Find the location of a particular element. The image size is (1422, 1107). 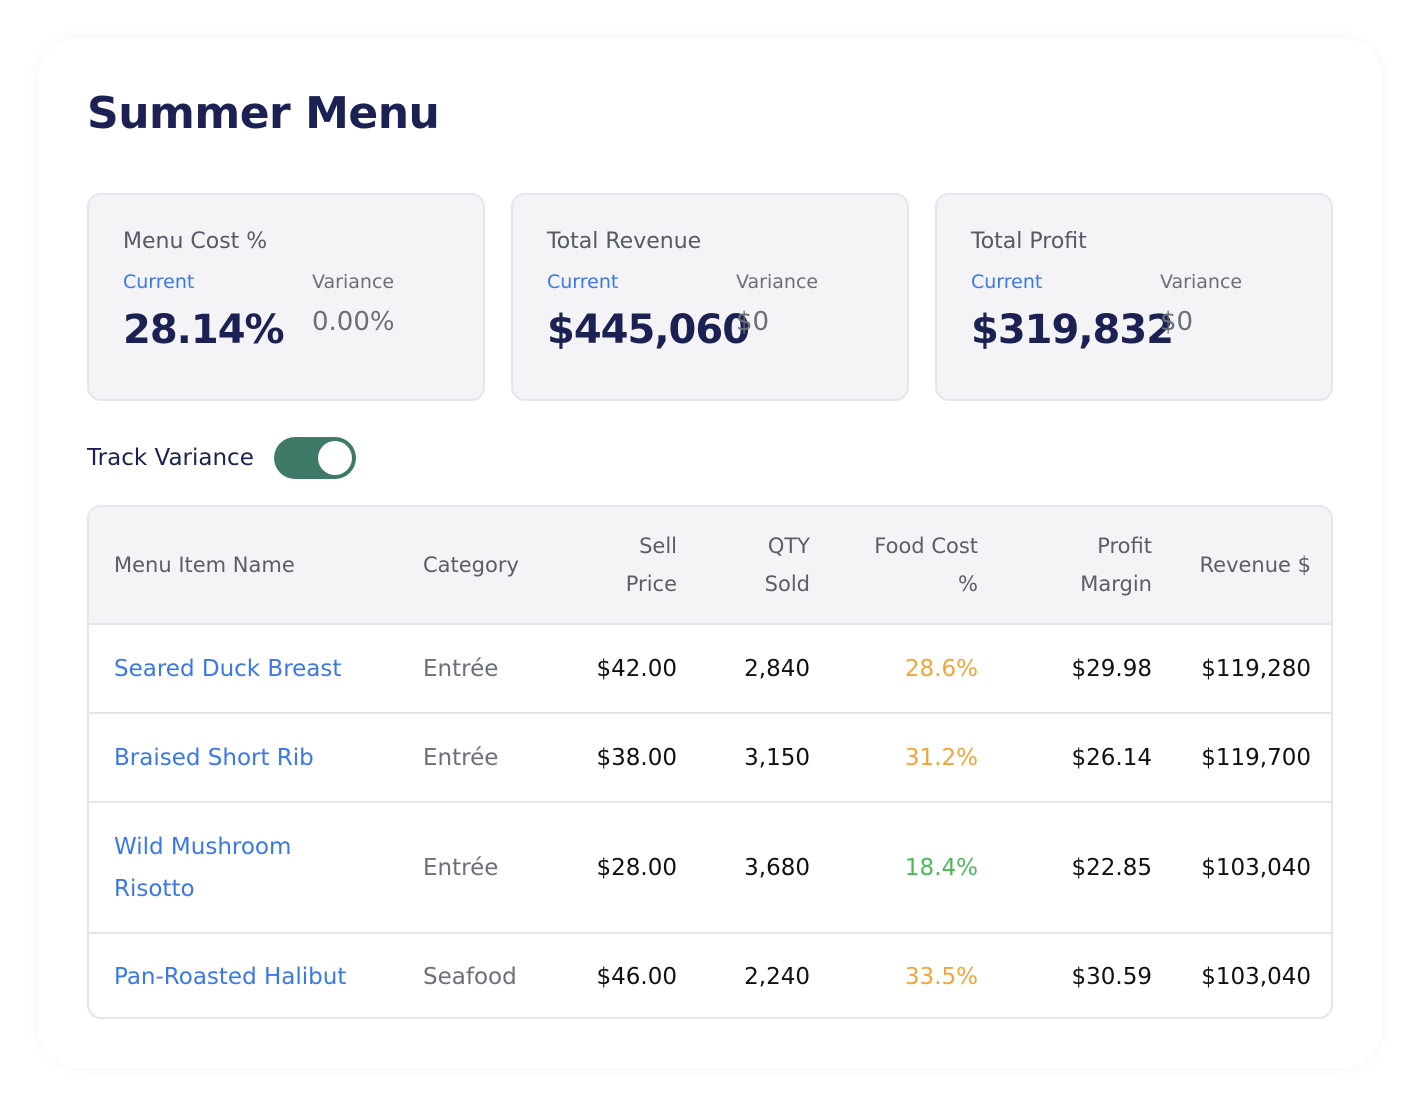

category-cell: Seafood is located at coordinates (470, 977).